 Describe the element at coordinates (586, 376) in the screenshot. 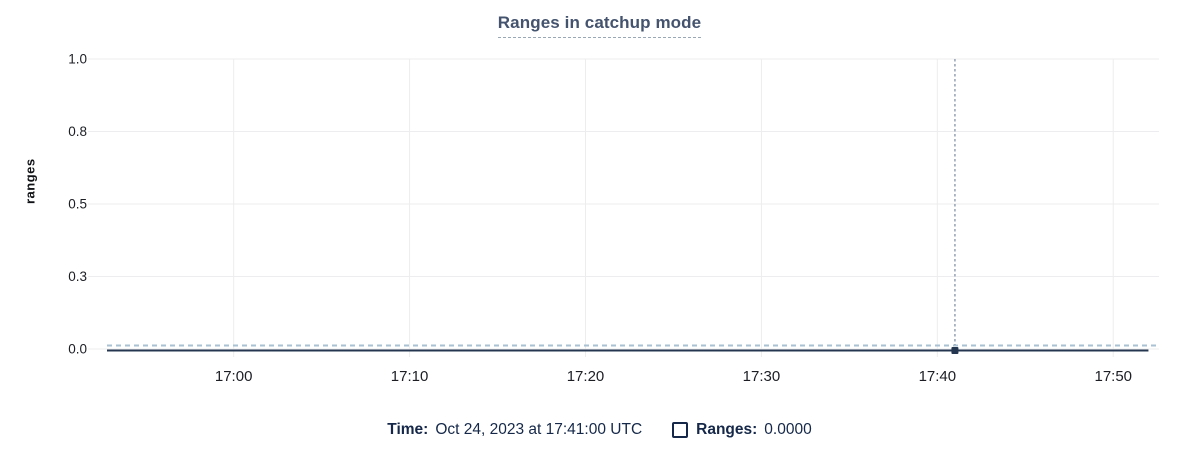

I see `x-tick-label: 17:20` at that location.